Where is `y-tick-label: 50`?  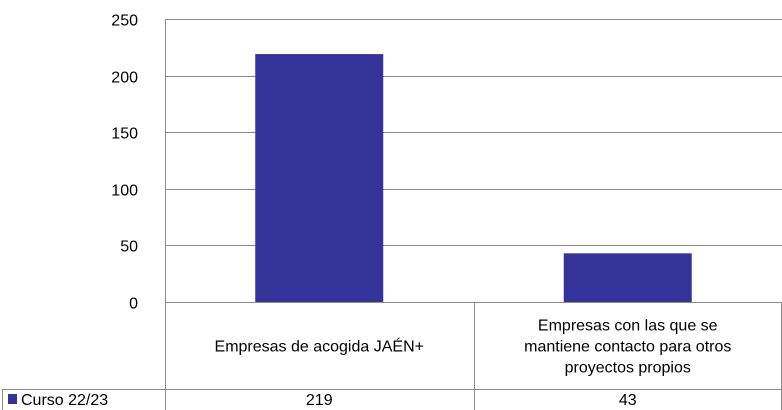 y-tick-label: 50 is located at coordinates (129, 247).